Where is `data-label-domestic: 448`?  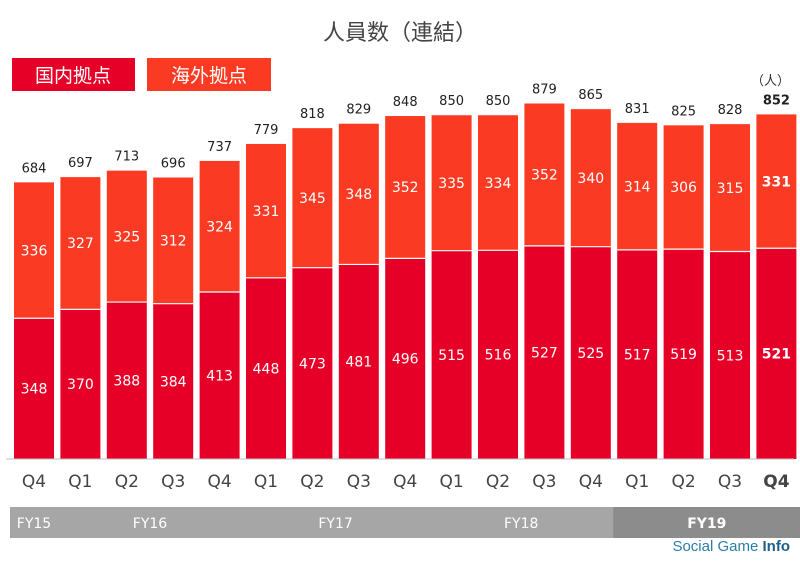
data-label-domestic: 448 is located at coordinates (266, 369).